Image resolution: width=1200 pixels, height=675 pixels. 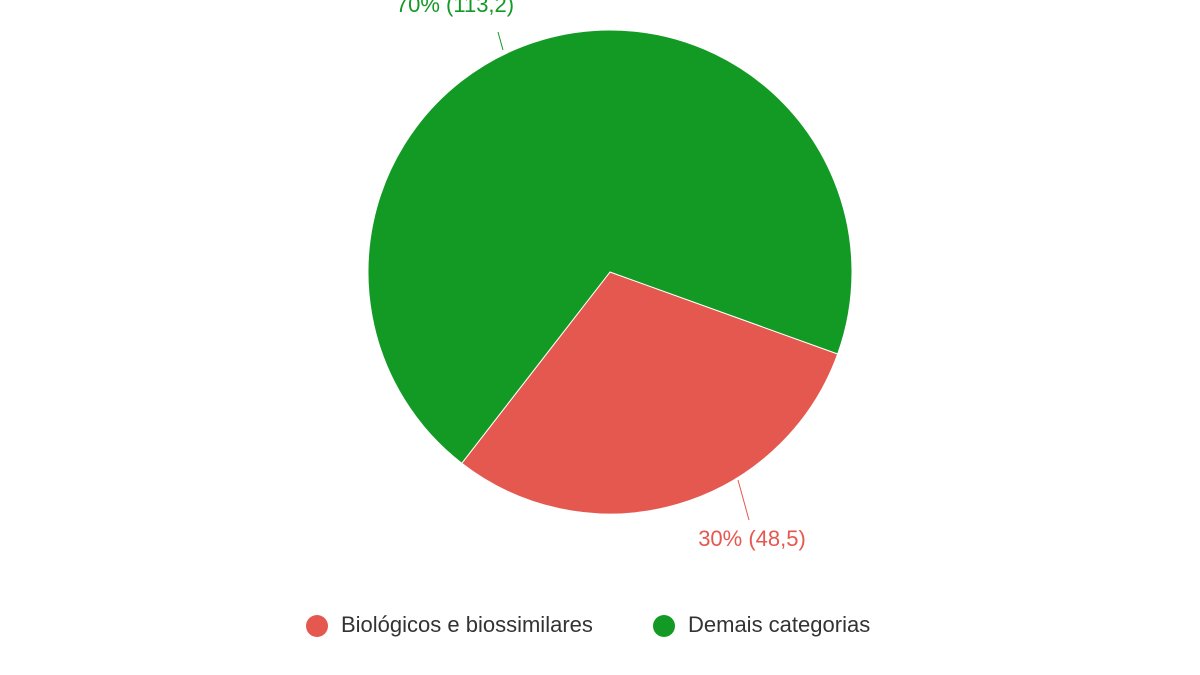 I want to click on legend-label: Demais categorias, so click(x=779, y=624).